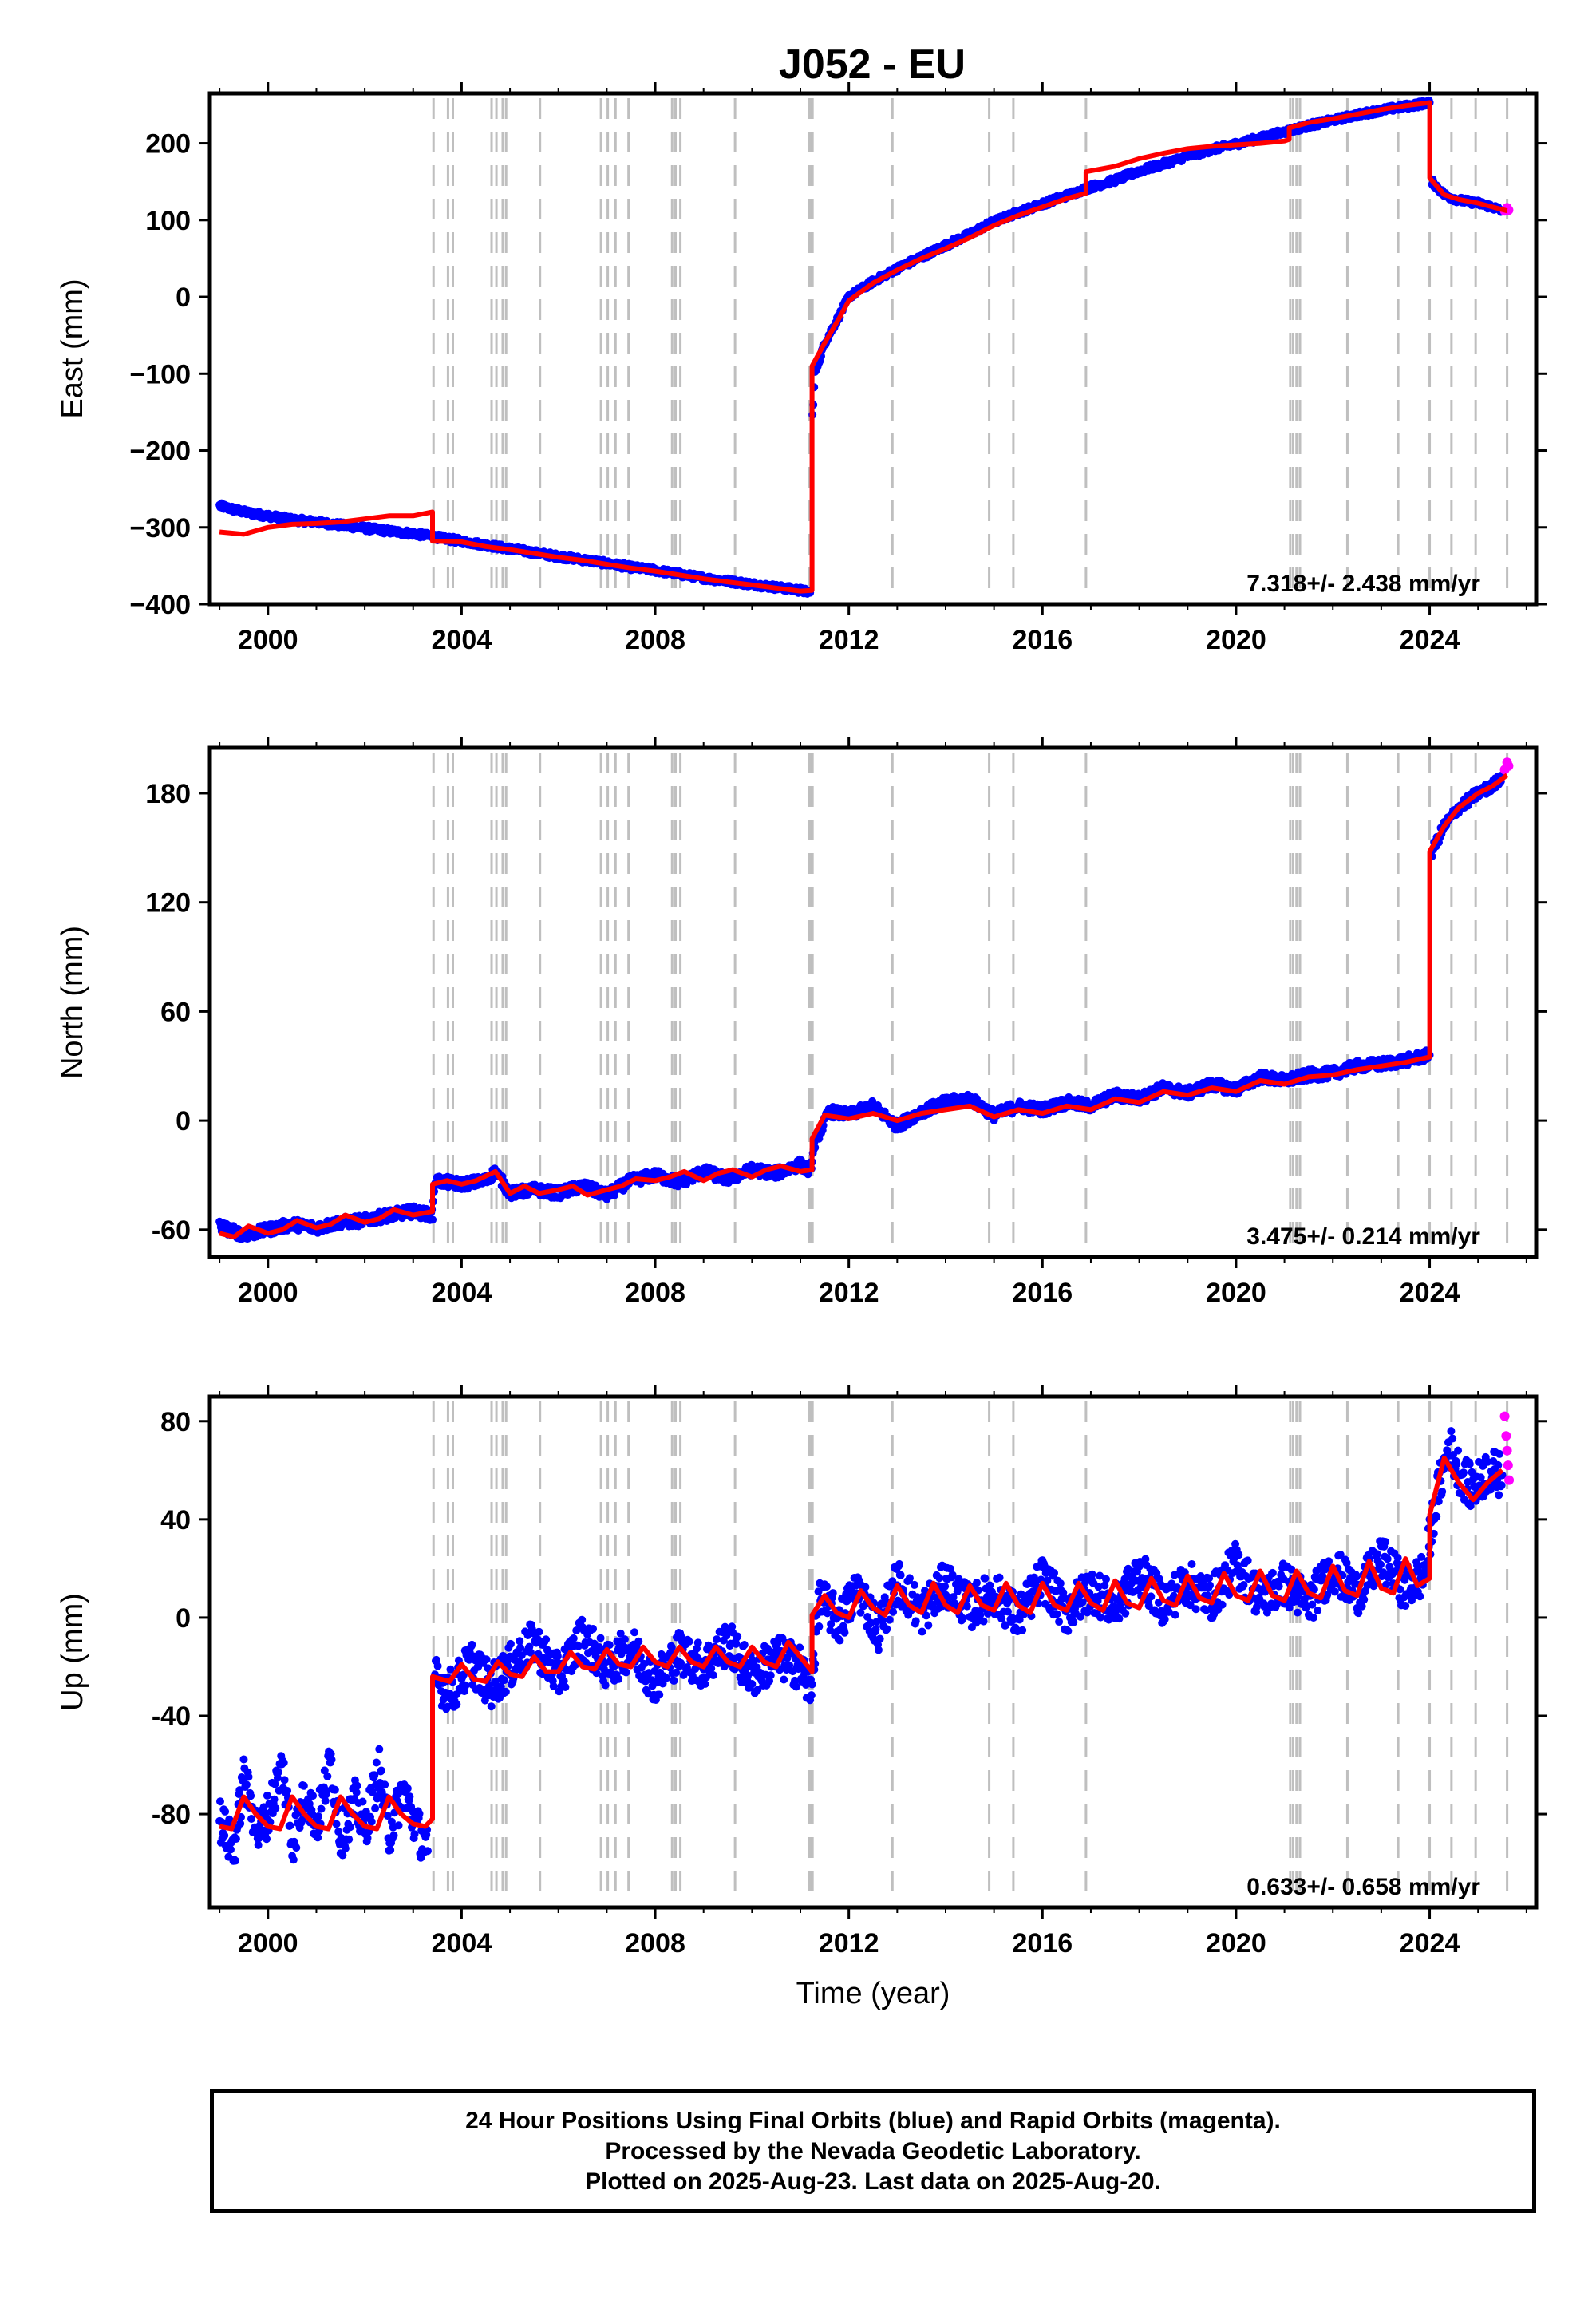 This screenshot has height=2316, width=1596. What do you see at coordinates (1236, 640) in the screenshot?
I see `x-tick-label: 2020` at bounding box center [1236, 640].